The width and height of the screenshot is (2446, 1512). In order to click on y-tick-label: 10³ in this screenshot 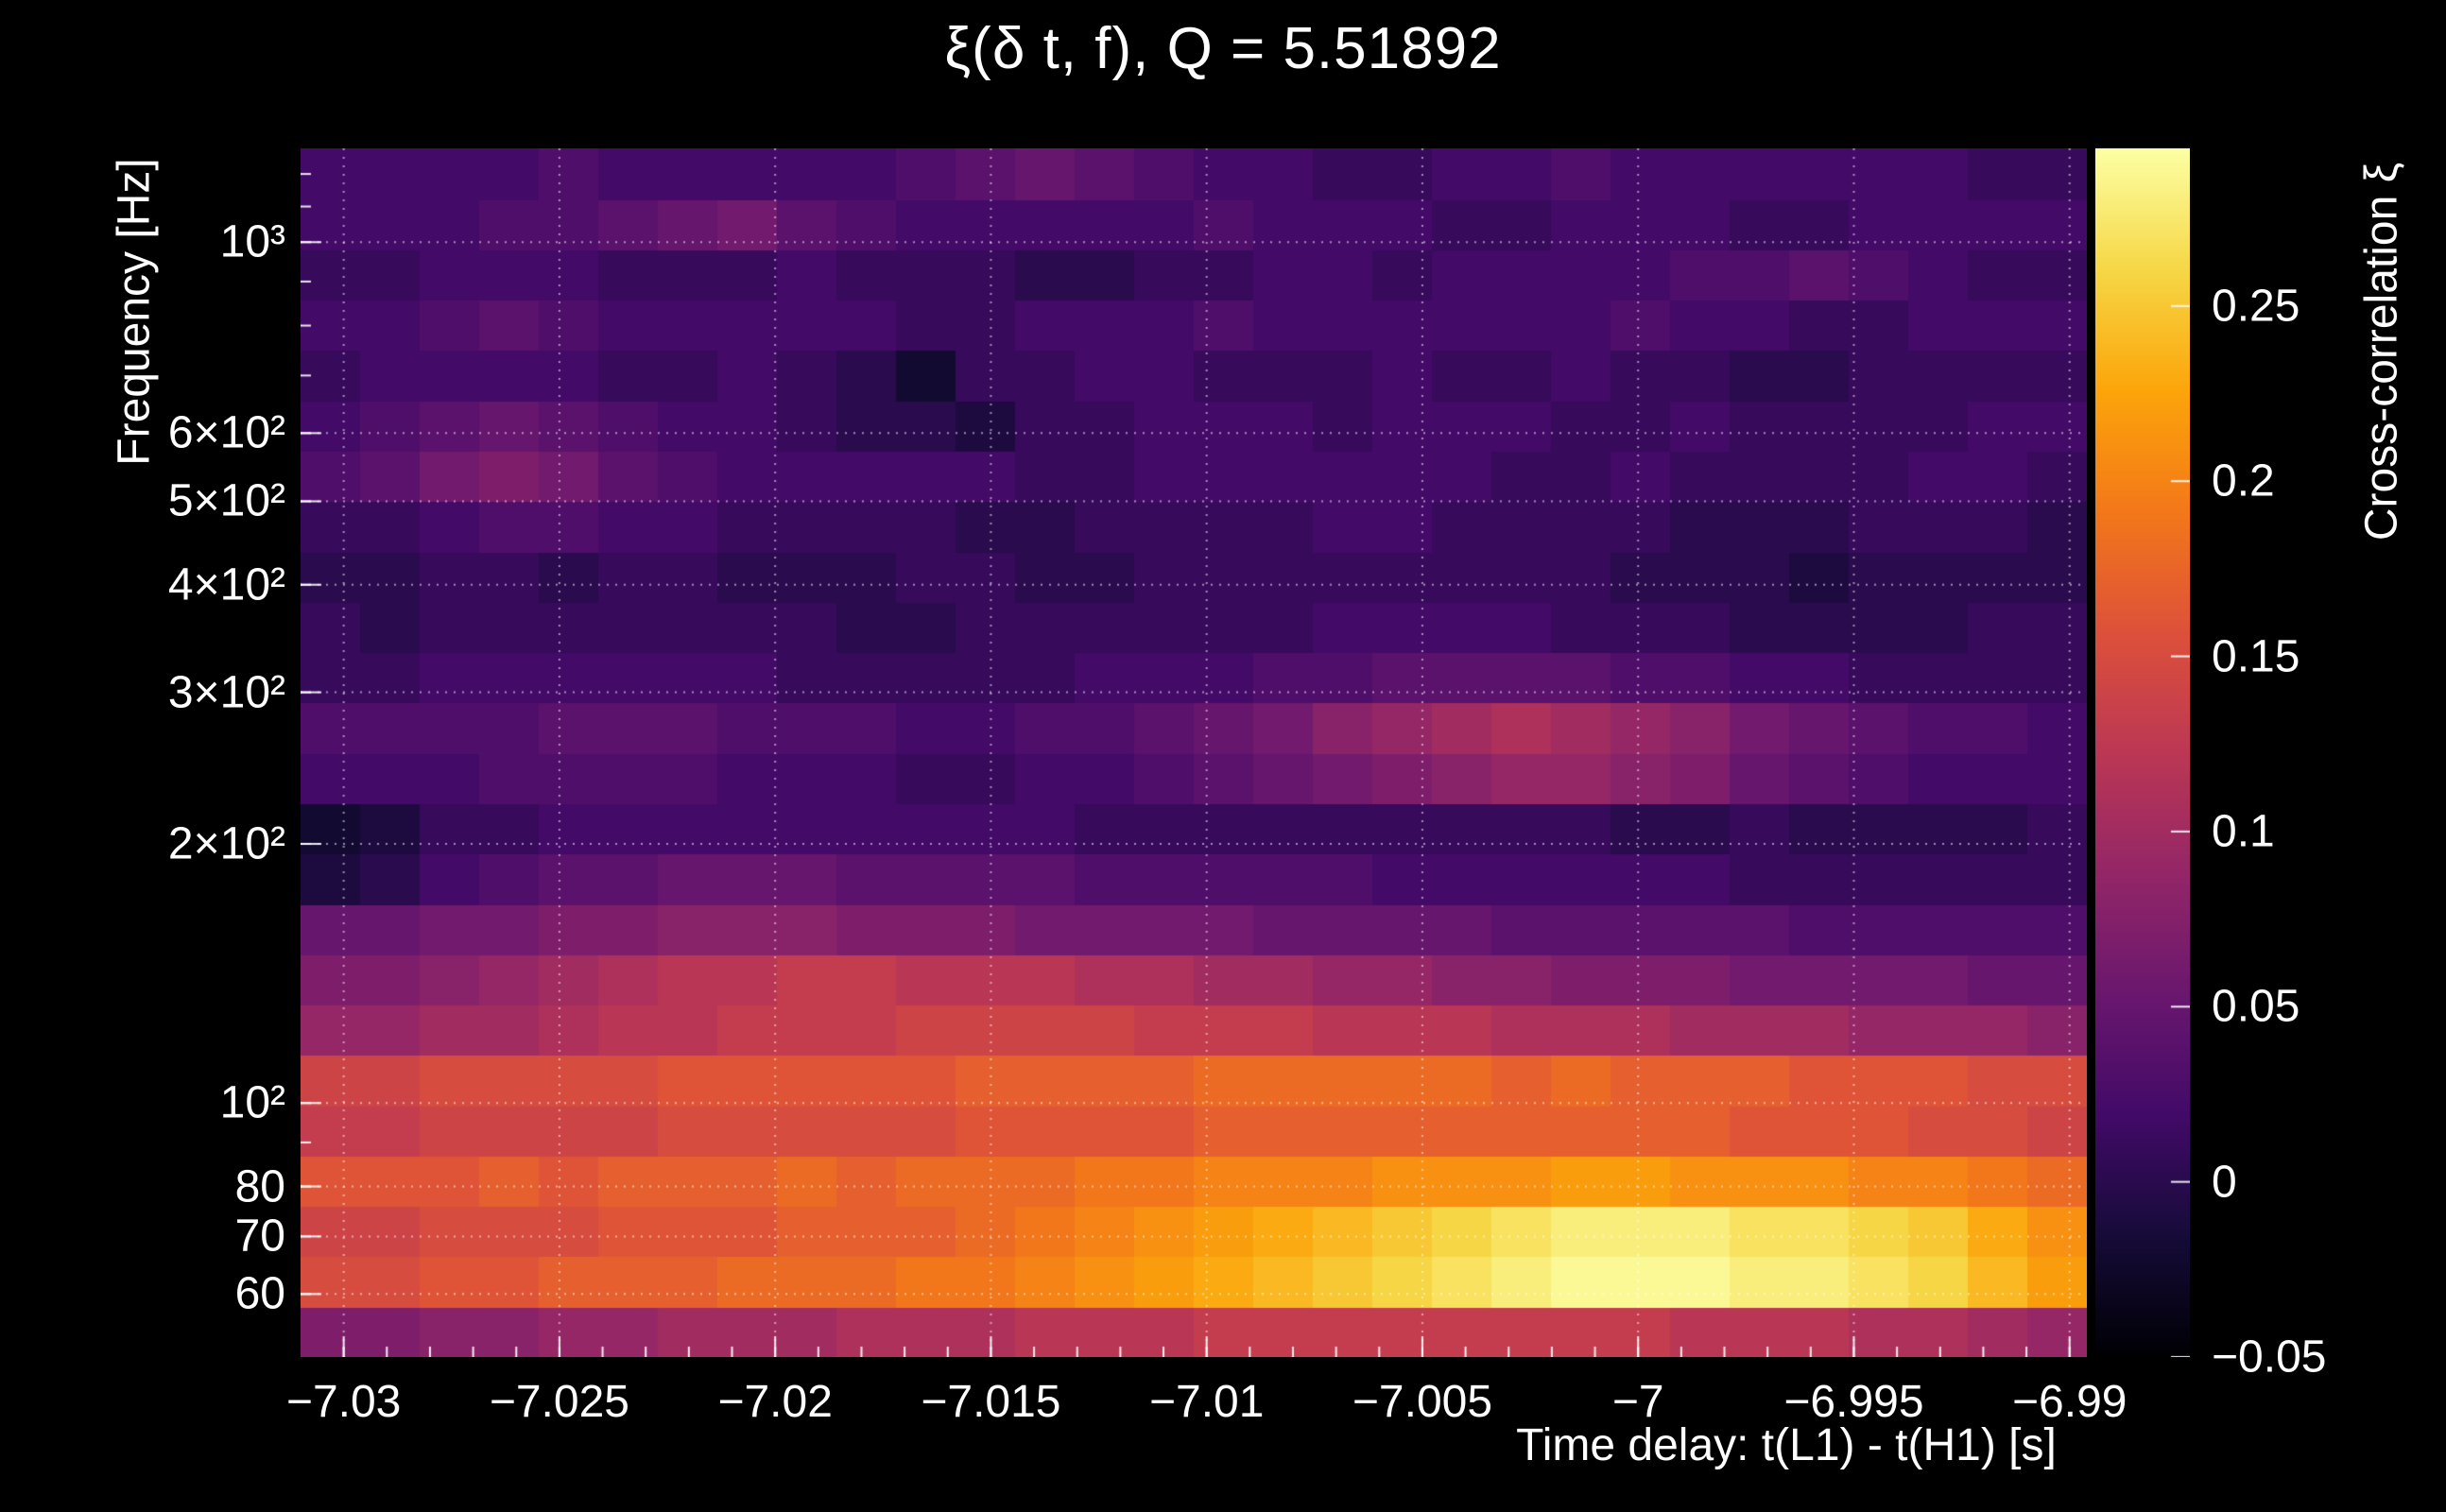, I will do `click(252, 241)`.